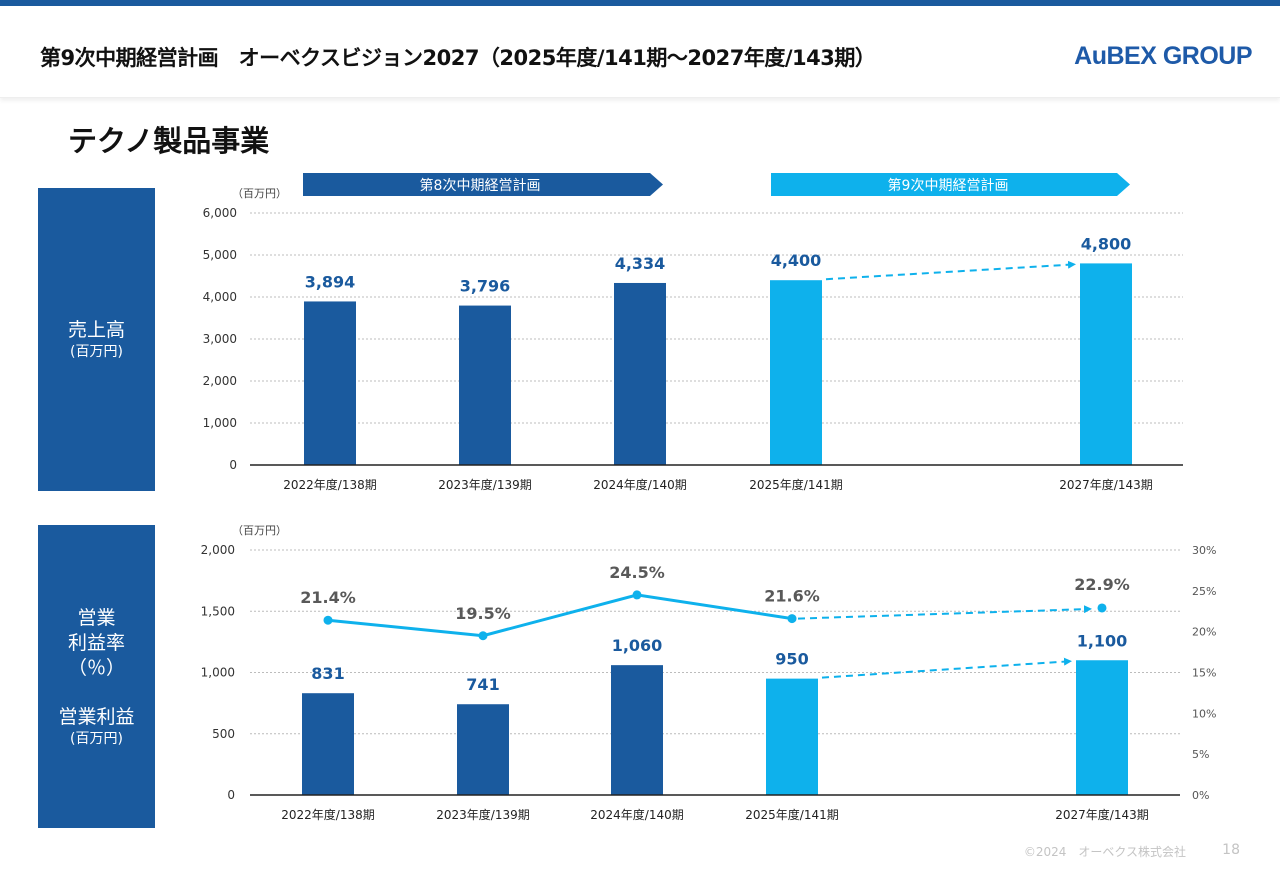 Image resolution: width=1280 pixels, height=886 pixels. Describe the element at coordinates (328, 597) in the screenshot. I see `margin-value-label: 21.4%` at that location.